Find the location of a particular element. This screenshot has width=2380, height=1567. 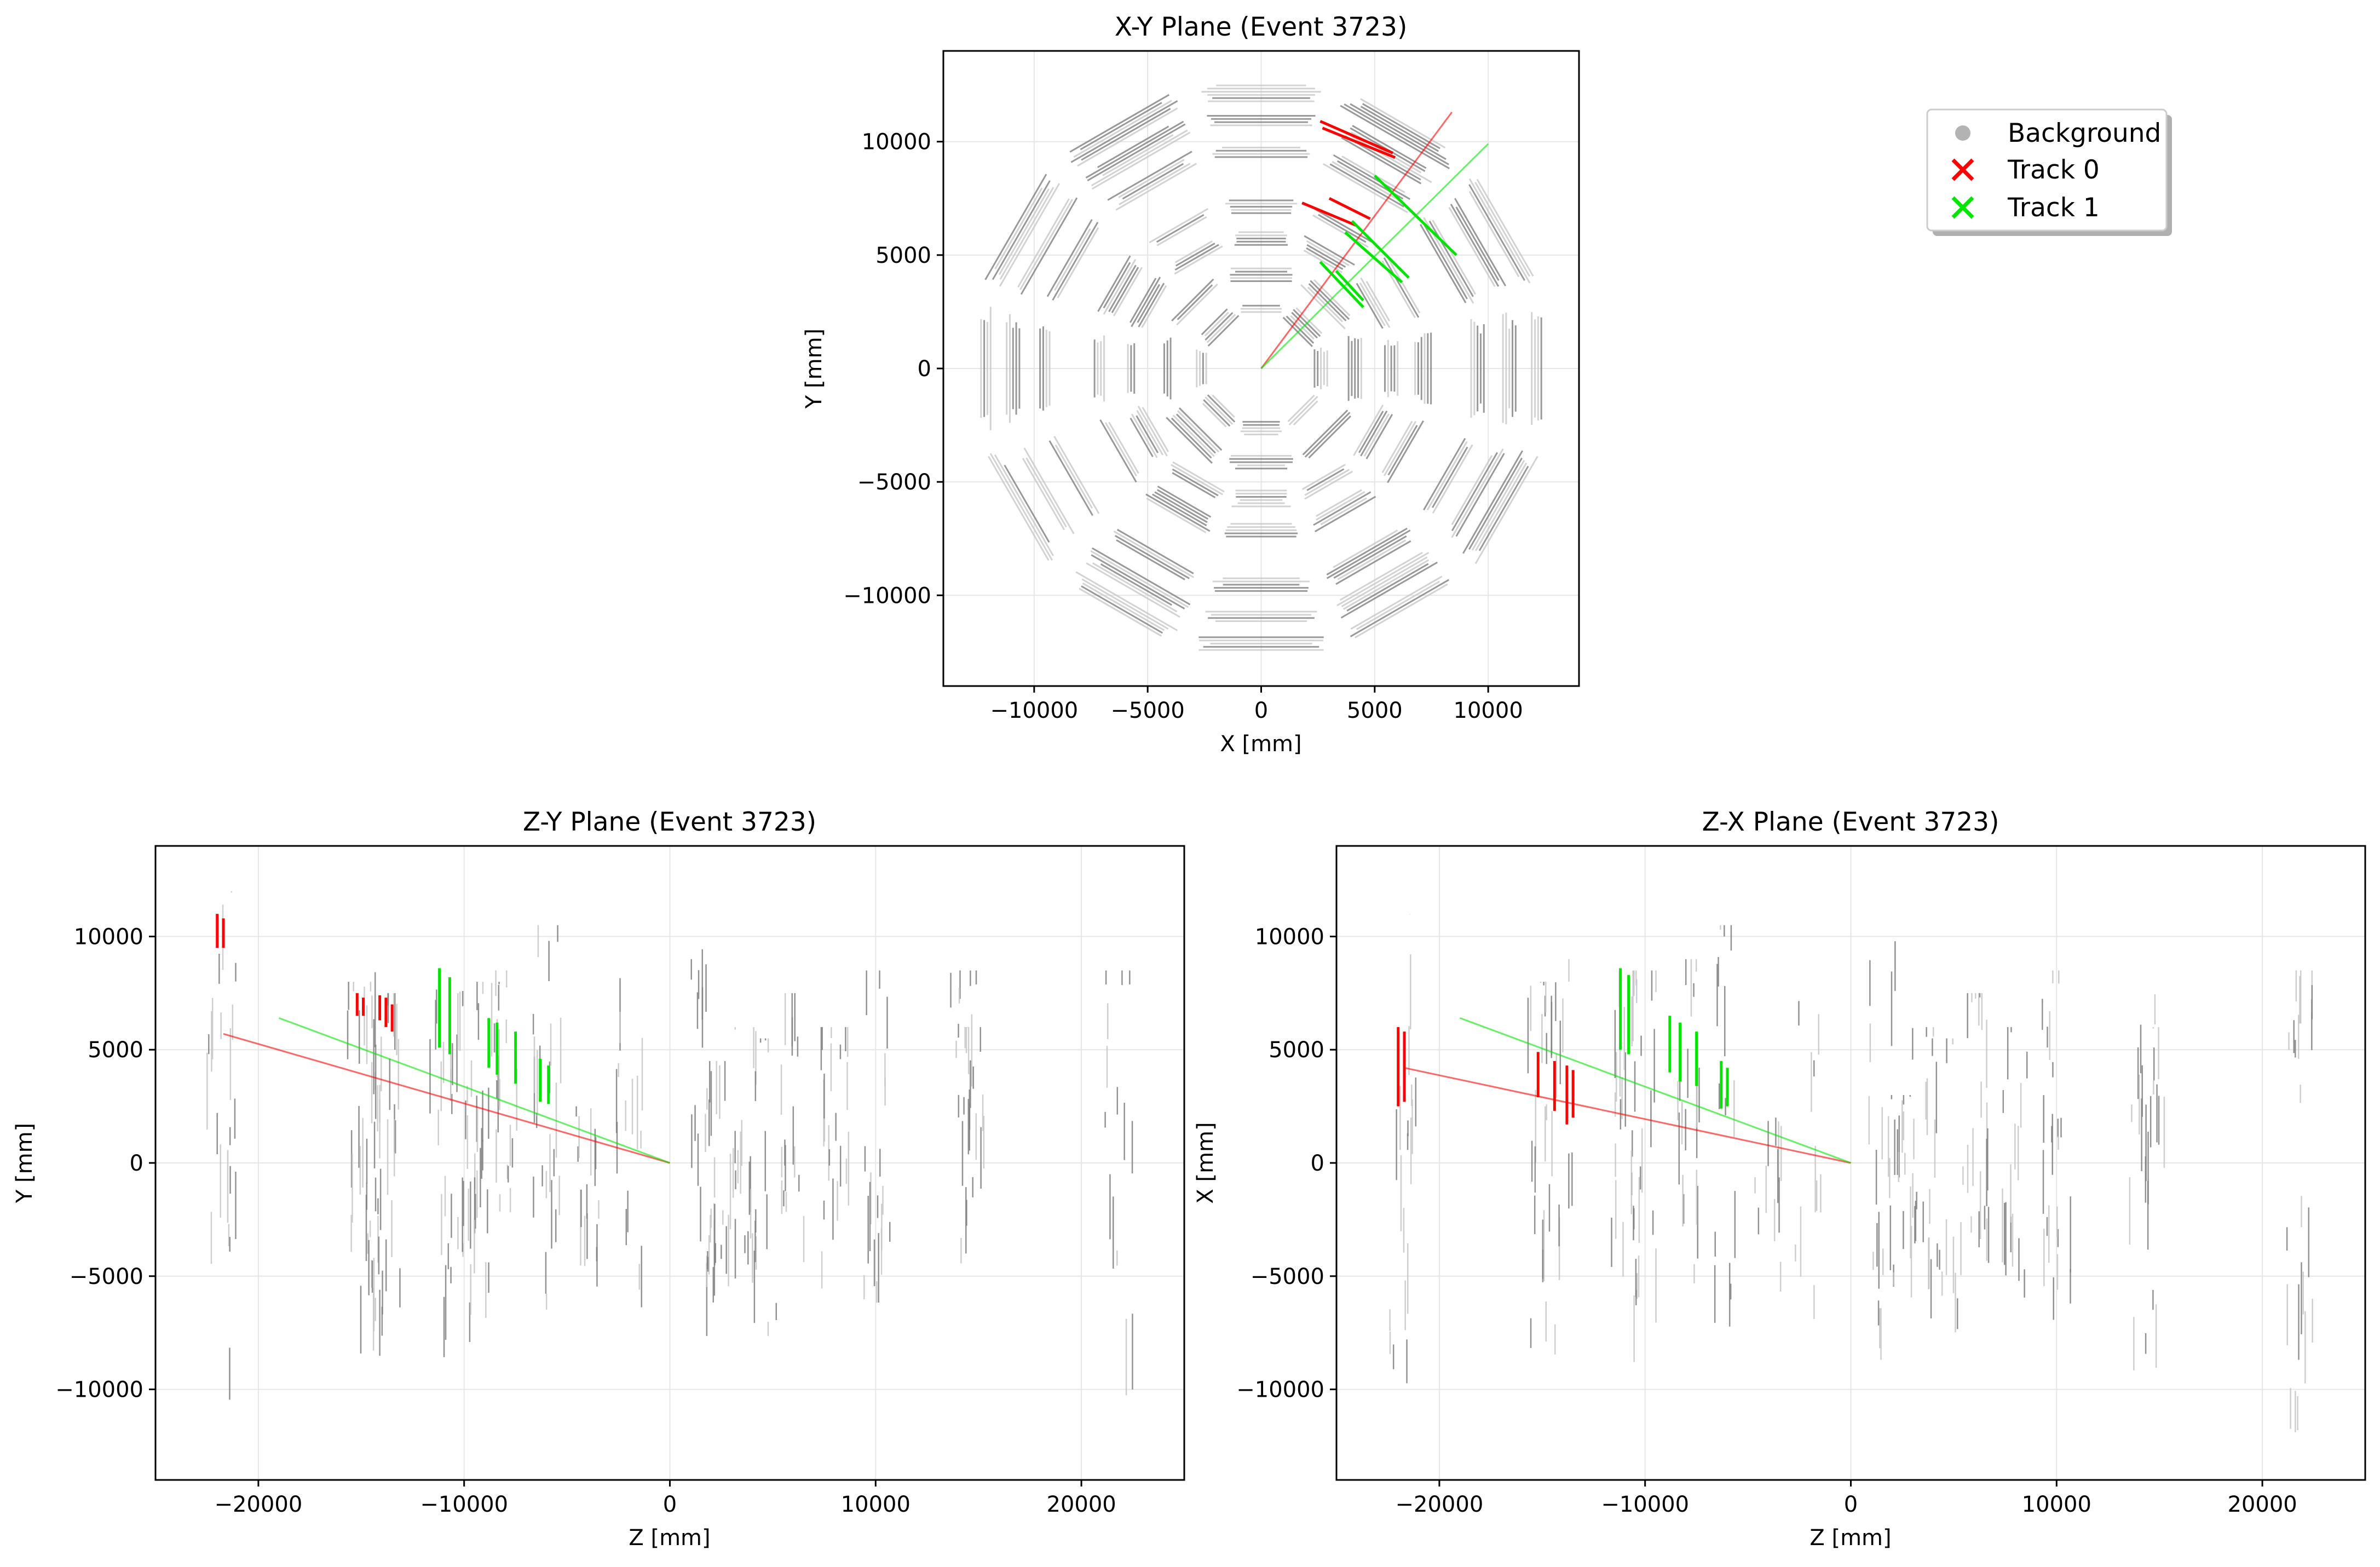

zx-ytick-label: −5000 is located at coordinates (1287, 1276).